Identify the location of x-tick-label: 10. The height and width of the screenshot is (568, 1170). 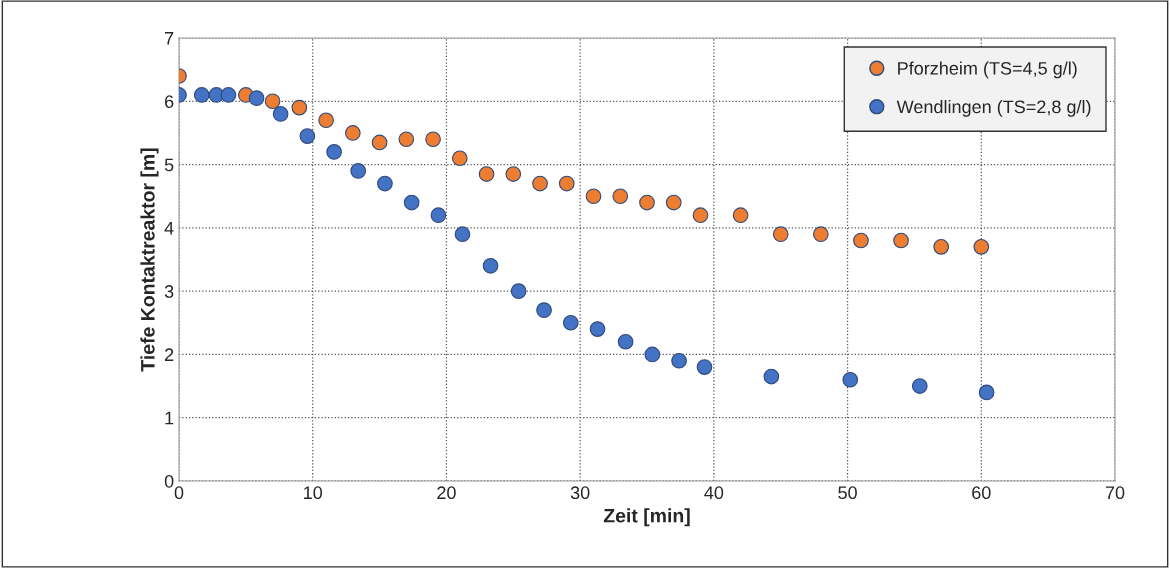
(313, 493).